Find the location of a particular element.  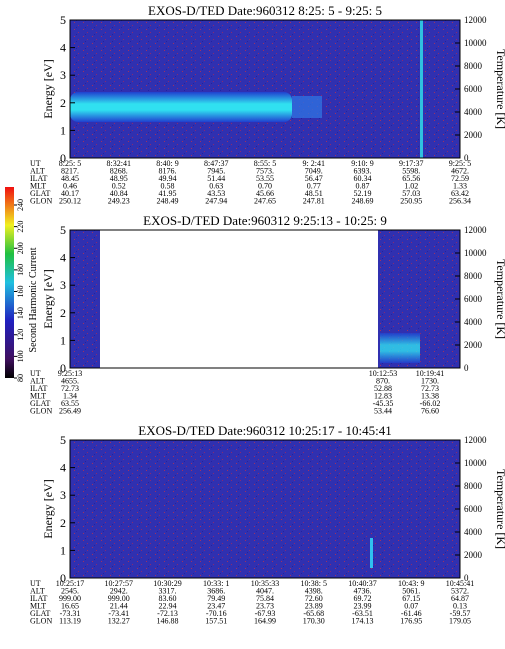

ephemeris-label: ILAT is located at coordinates (38, 598).